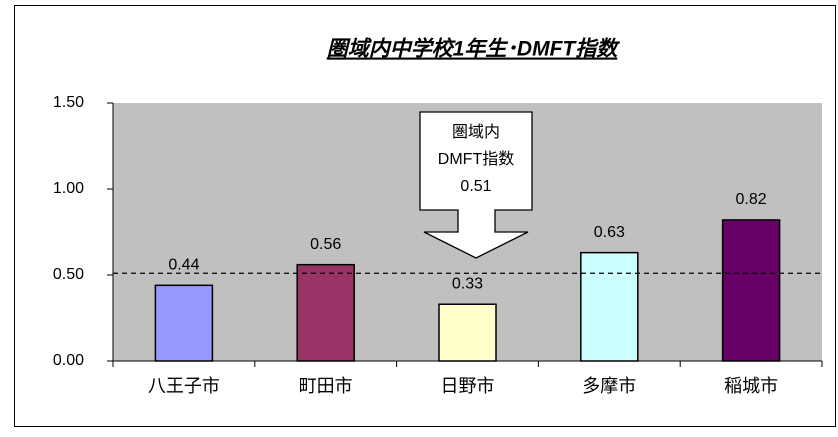  Describe the element at coordinates (68, 188) in the screenshot. I see `y-tick-label: 1.00` at that location.